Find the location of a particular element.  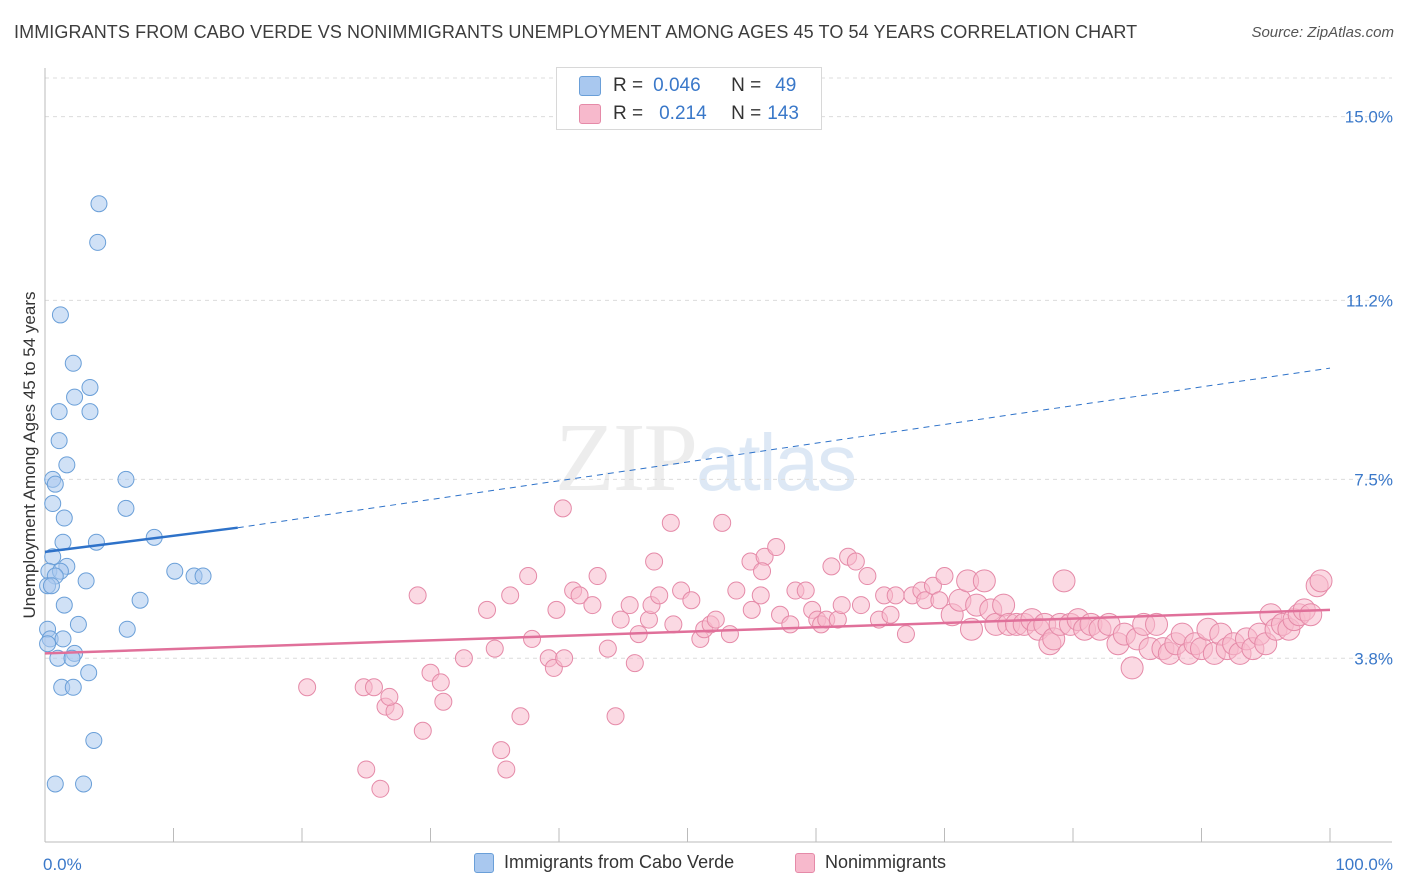

legend-swatch-cabo-verde is located at coordinates (484, 862).